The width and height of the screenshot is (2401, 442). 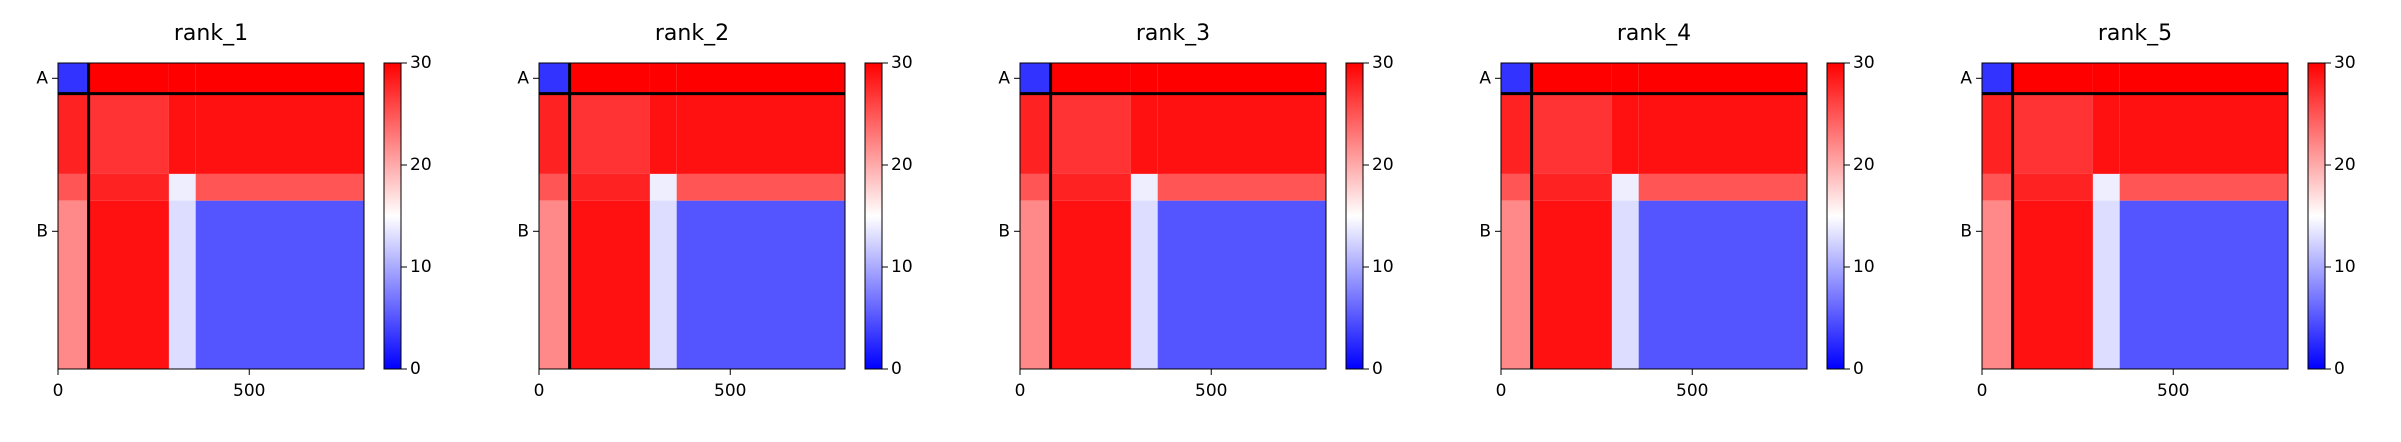 What do you see at coordinates (2135, 33) in the screenshot?
I see `chart-title: rank_5` at bounding box center [2135, 33].